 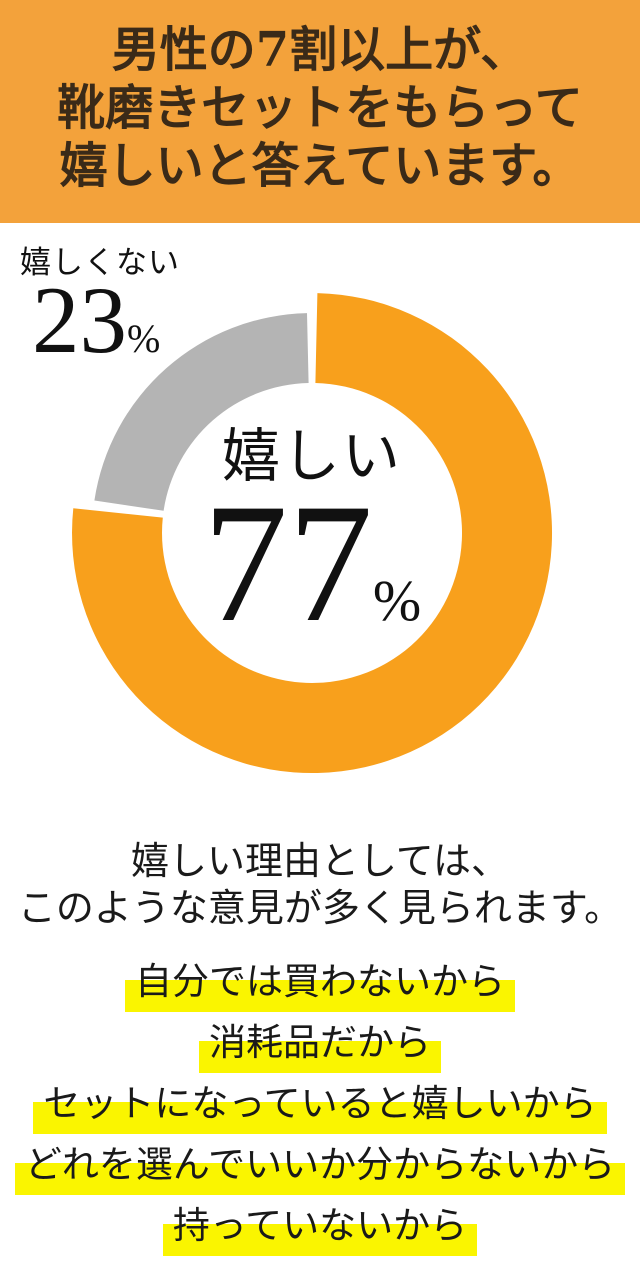 I want to click on reason-item: どれを選んでいいか分からないから, so click(x=320, y=1173).